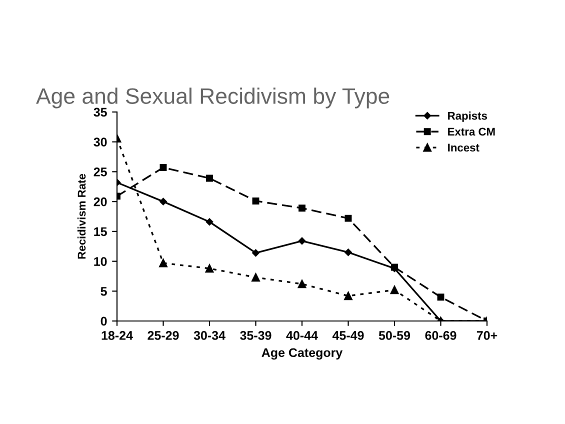 Image resolution: width=565 pixels, height=424 pixels. What do you see at coordinates (464, 148) in the screenshot?
I see `legend-label: Incest` at bounding box center [464, 148].